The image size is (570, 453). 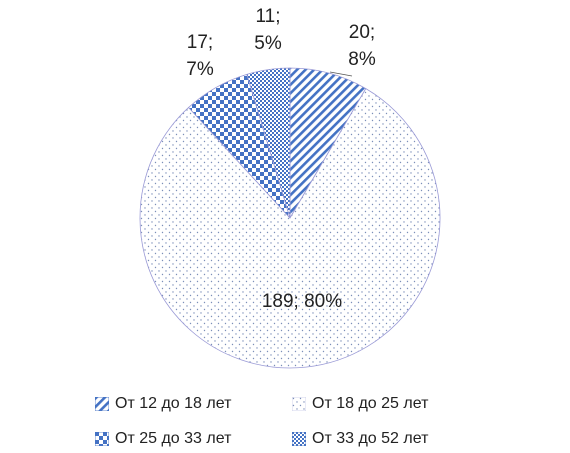 I want to click on pie-data-label-3: 11; 5%, so click(x=268, y=30).